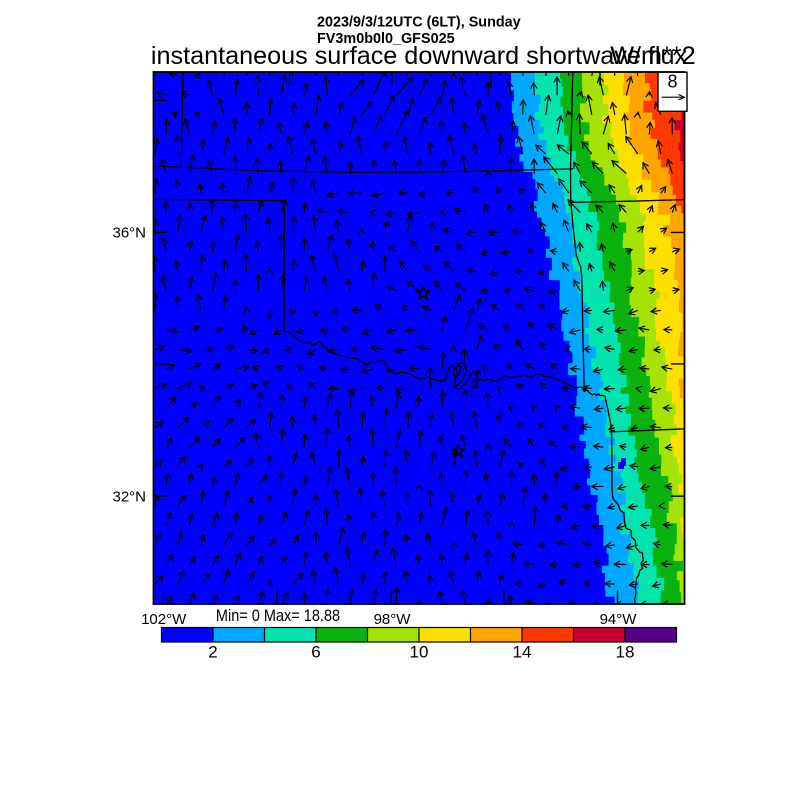 This screenshot has height=800, width=800. Describe the element at coordinates (419, 652) in the screenshot. I see `svg-text: 10` at that location.